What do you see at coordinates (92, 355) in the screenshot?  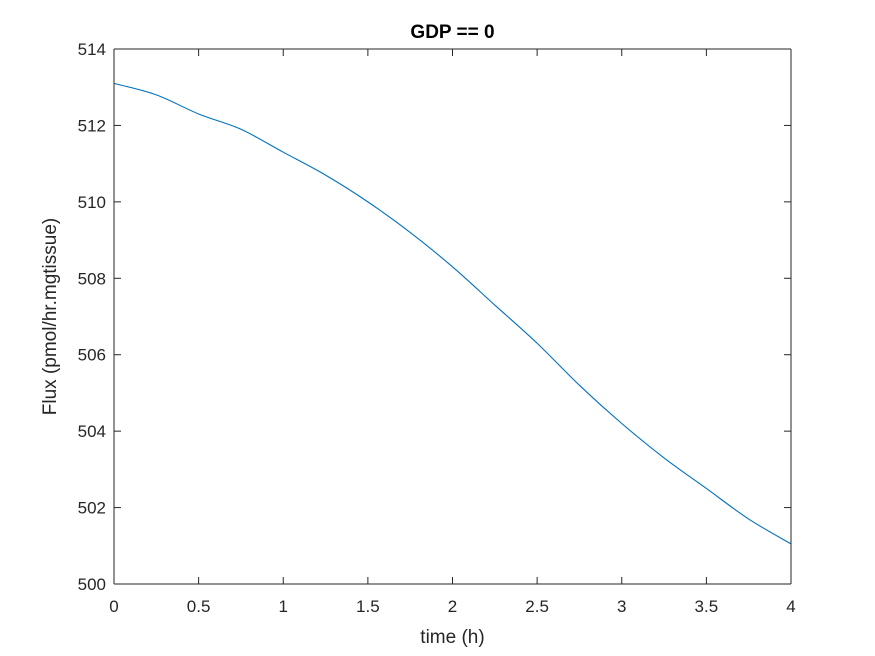 I see `y-tick-label: 506` at bounding box center [92, 355].